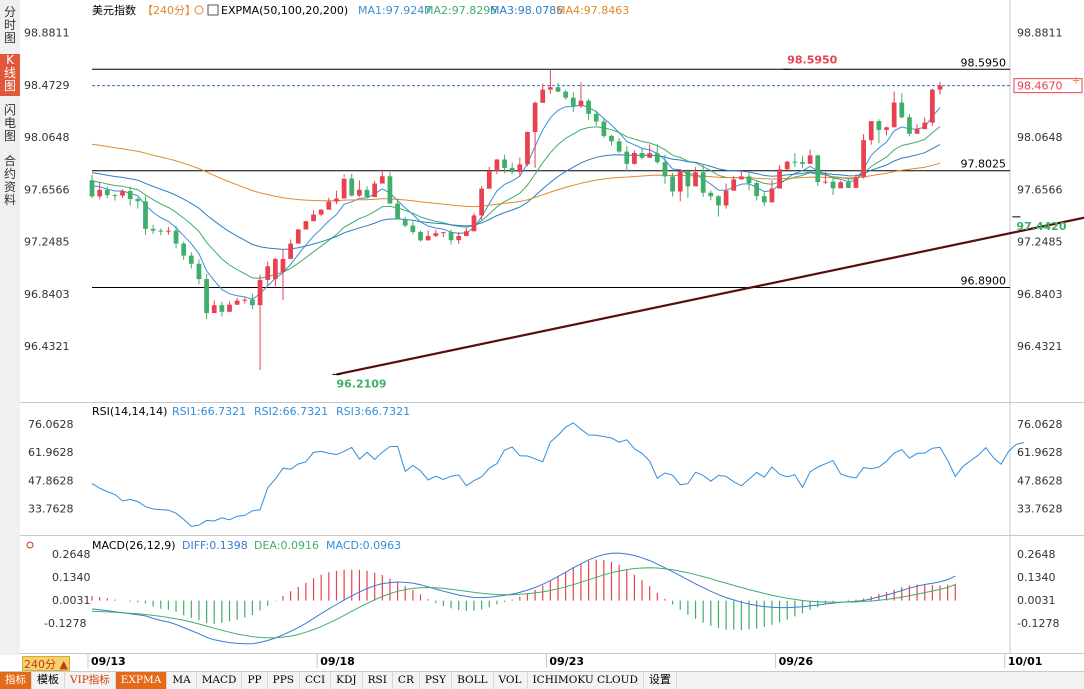 The image size is (1084, 689). Describe the element at coordinates (47, 85) in the screenshot. I see `price-tick-label-left: 98.4729` at that location.